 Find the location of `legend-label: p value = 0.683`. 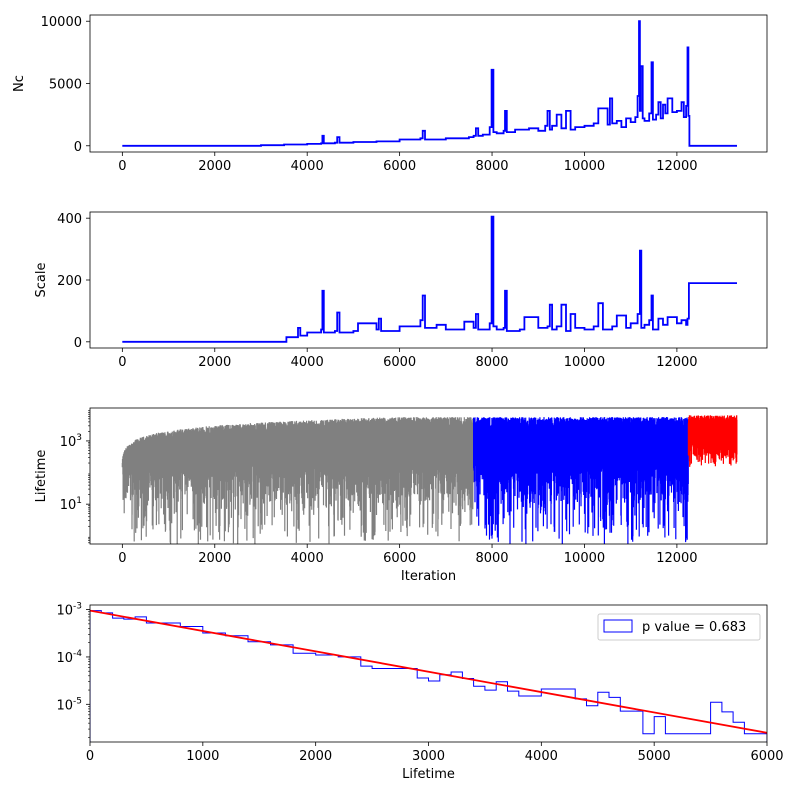

legend-label: p value = 0.683 is located at coordinates (694, 627).